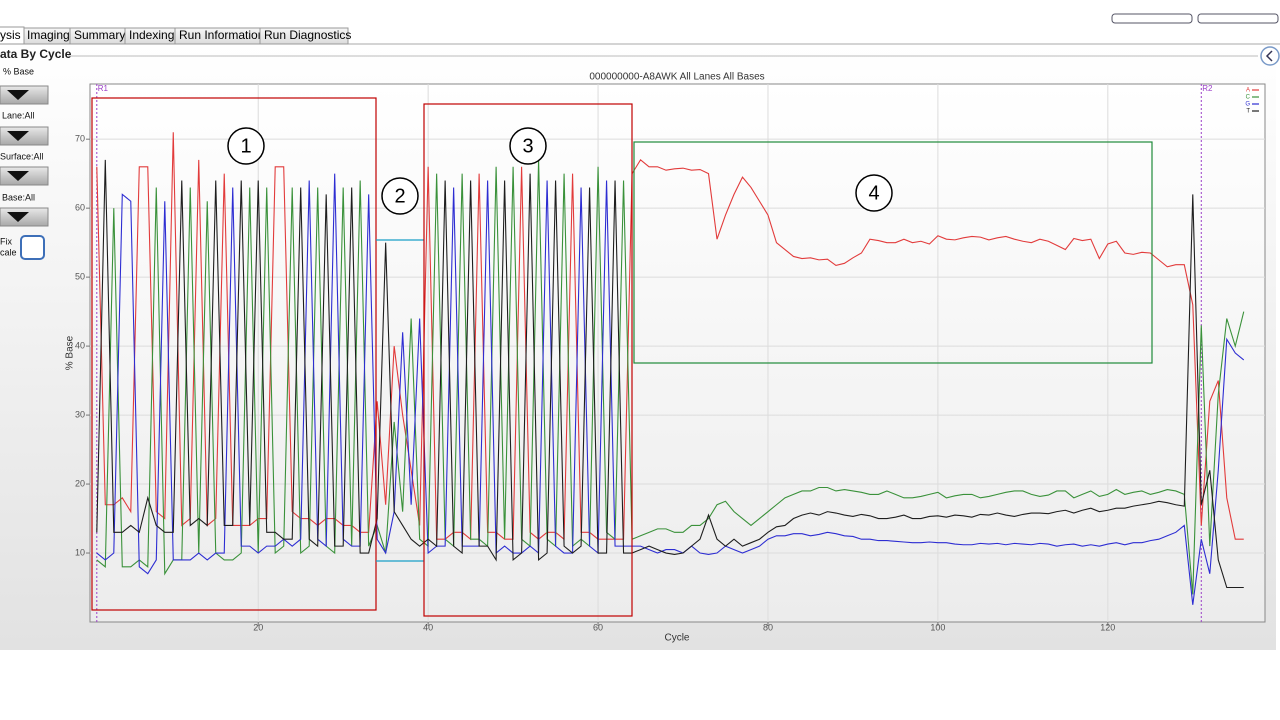 The image size is (1280, 720). What do you see at coordinates (937, 627) in the screenshot?
I see `x-tick-label: 100` at bounding box center [937, 627].